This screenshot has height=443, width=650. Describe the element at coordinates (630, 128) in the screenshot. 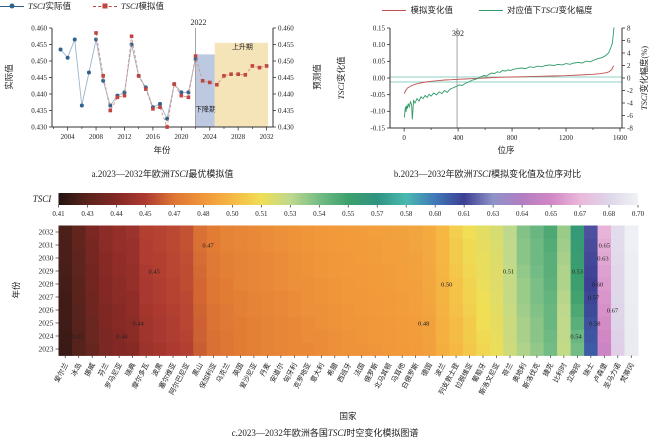

I see `svg-text: -8` at that location.